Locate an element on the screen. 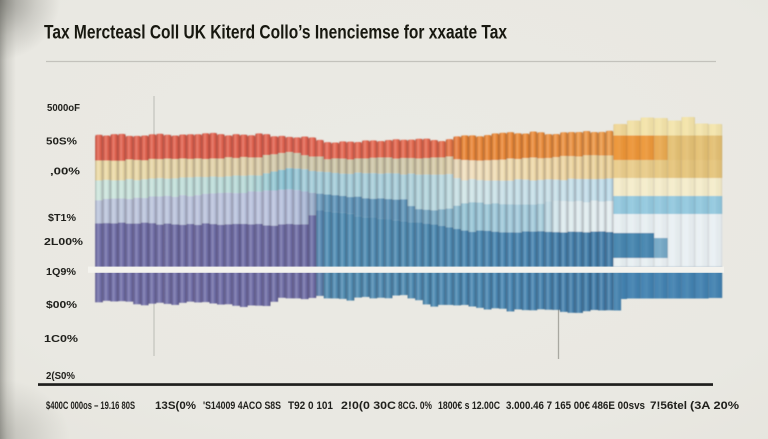 This screenshot has height=439, width=768. svg-text: 486E 00svs is located at coordinates (618, 406).